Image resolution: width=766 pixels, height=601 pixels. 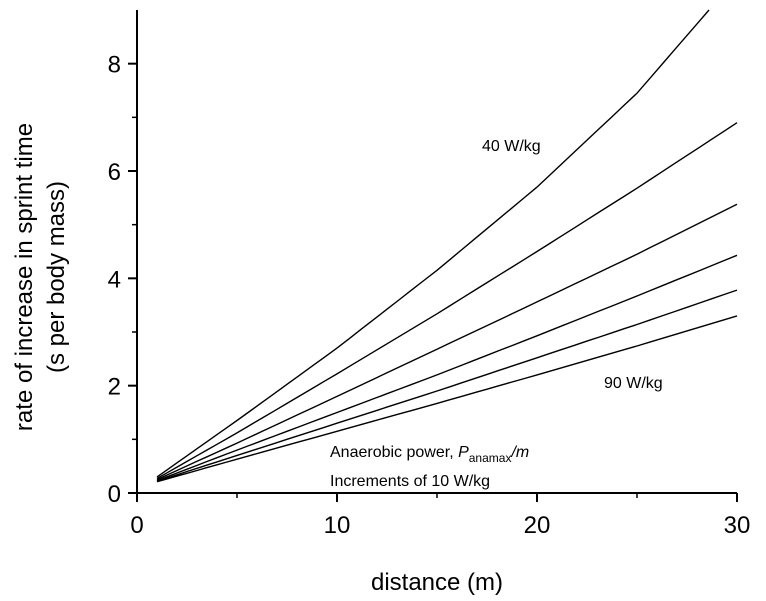 I want to click on x-tick-label-3: 30, so click(x=737, y=525).